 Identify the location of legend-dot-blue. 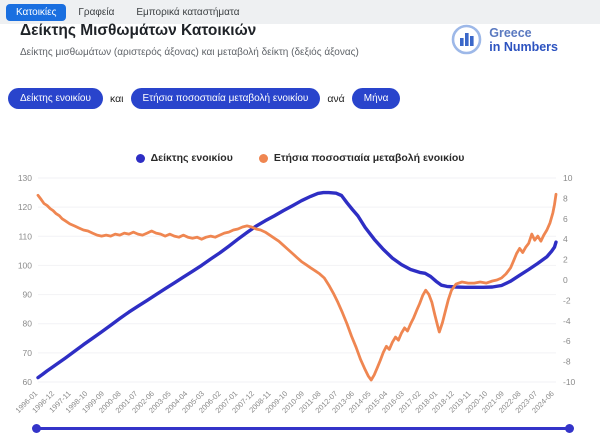
(140, 158).